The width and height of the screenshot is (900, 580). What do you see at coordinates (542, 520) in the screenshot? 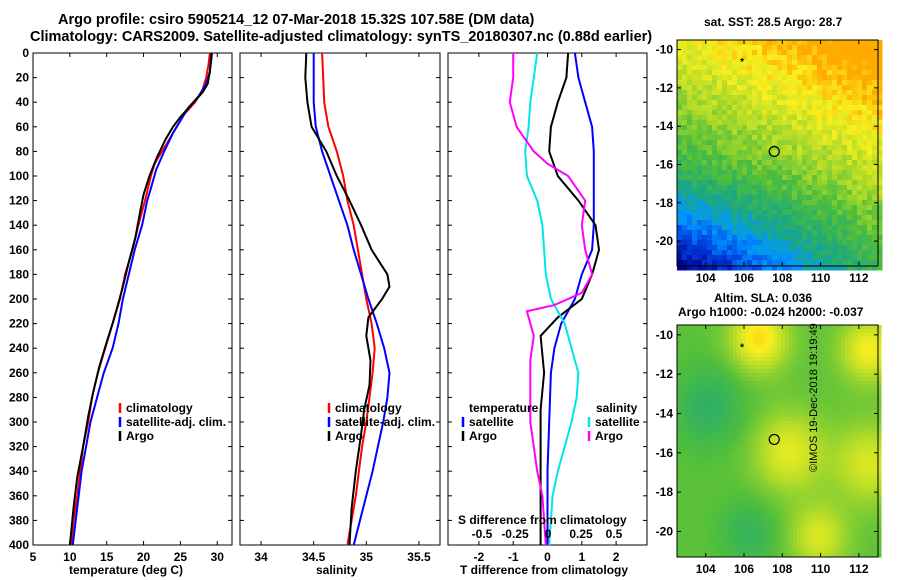
I see `difference-s-label: S difference from climatology` at bounding box center [542, 520].